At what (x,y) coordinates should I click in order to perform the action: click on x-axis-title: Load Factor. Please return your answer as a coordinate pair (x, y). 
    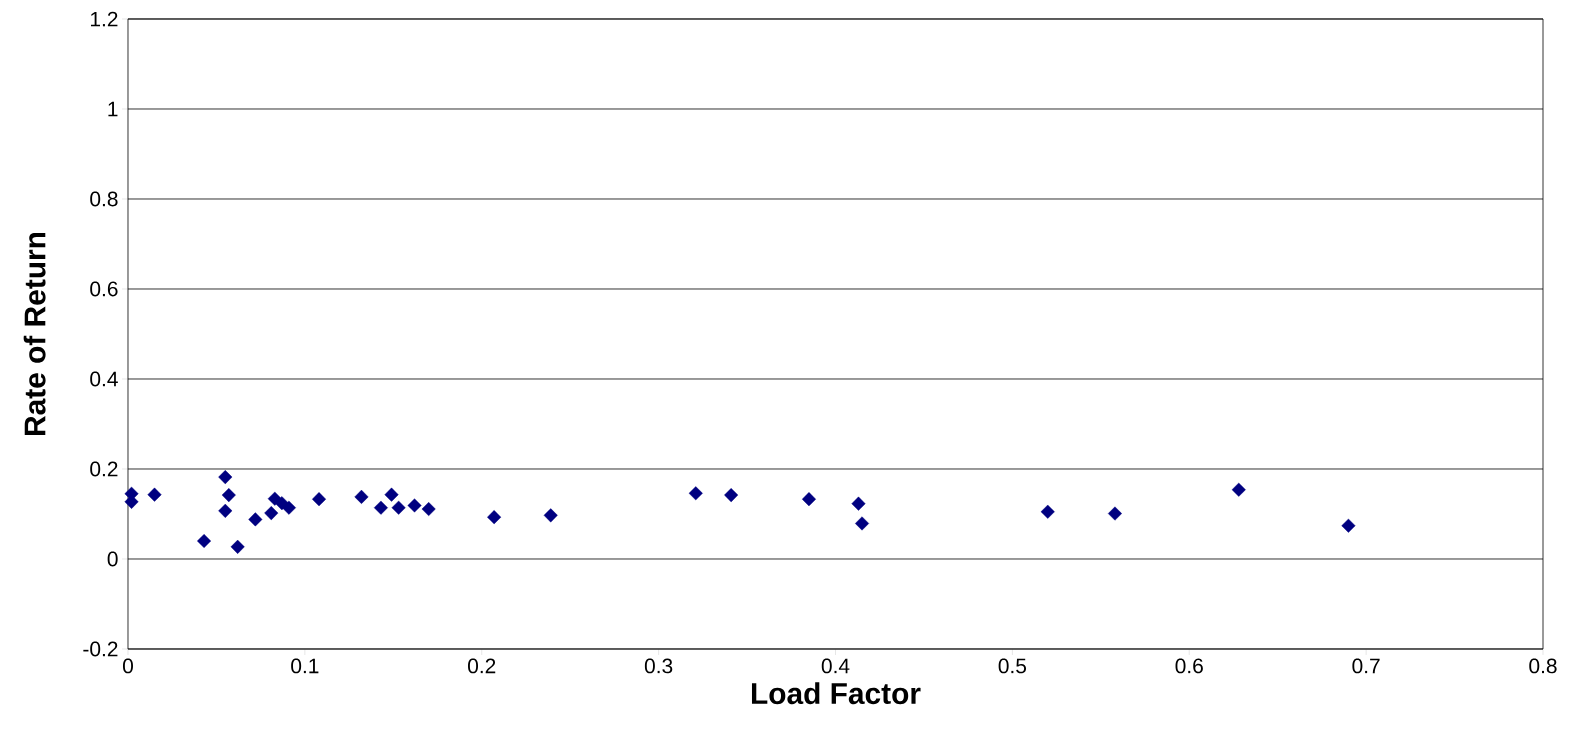
    Looking at the image, I should click on (836, 693).